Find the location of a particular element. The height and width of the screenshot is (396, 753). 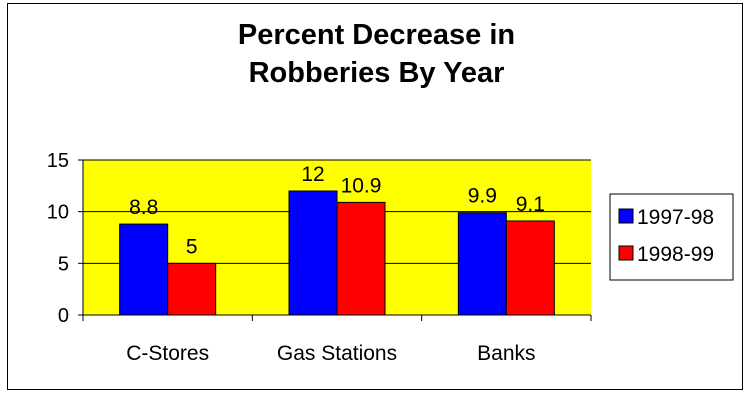

chart-title-line-2: Robberies By Year is located at coordinates (376, 73).